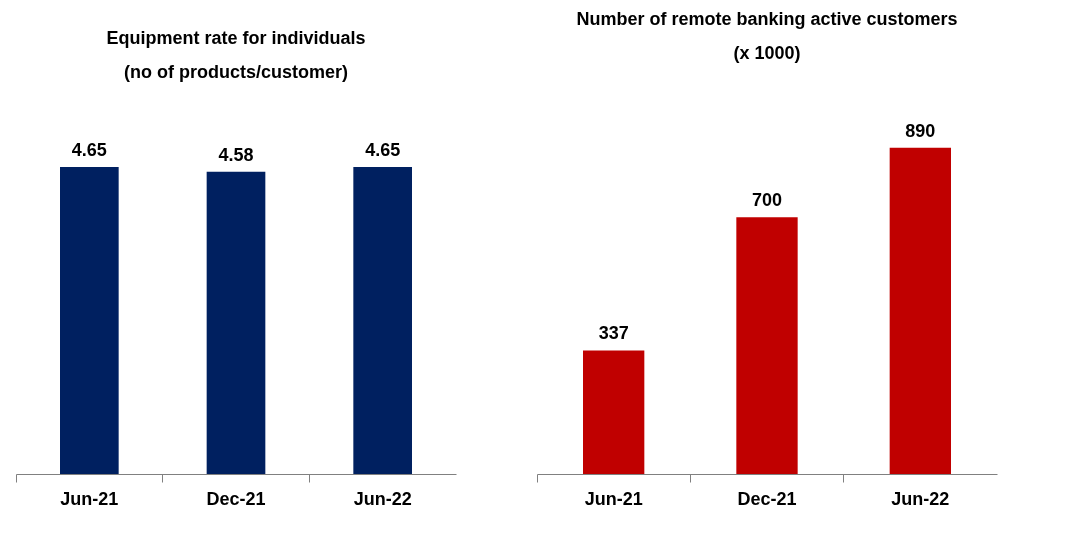 The height and width of the screenshot is (544, 1084). I want to click on data-label: 337, so click(613, 333).